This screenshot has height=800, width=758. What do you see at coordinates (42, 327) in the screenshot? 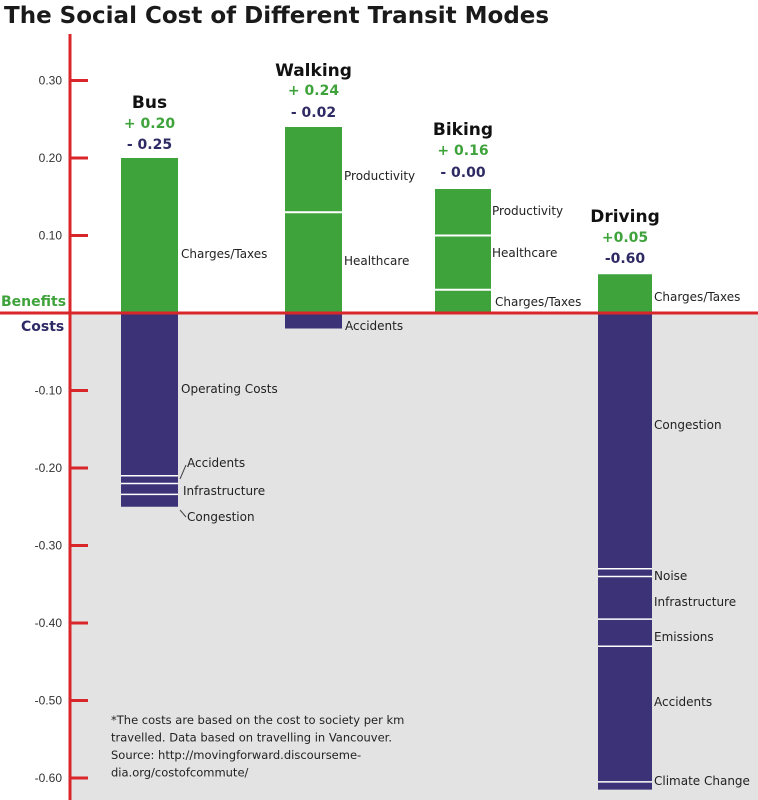
I see `costs-label: Costs` at bounding box center [42, 327].